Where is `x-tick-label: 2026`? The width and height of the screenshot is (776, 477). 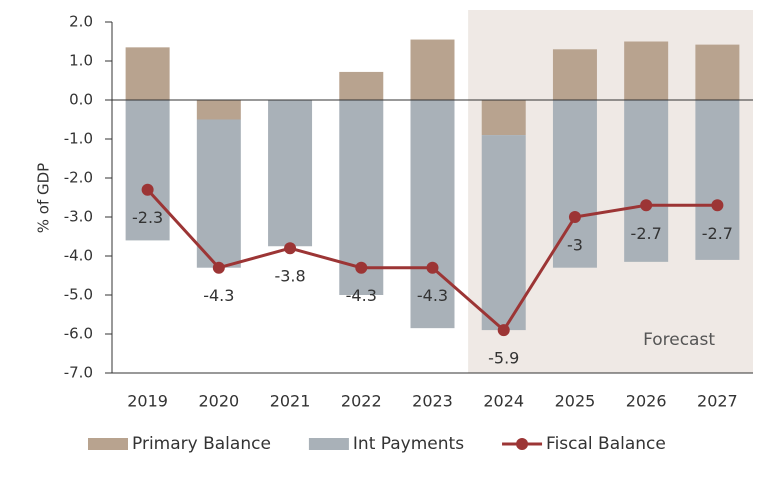 x-tick-label: 2026 is located at coordinates (646, 401).